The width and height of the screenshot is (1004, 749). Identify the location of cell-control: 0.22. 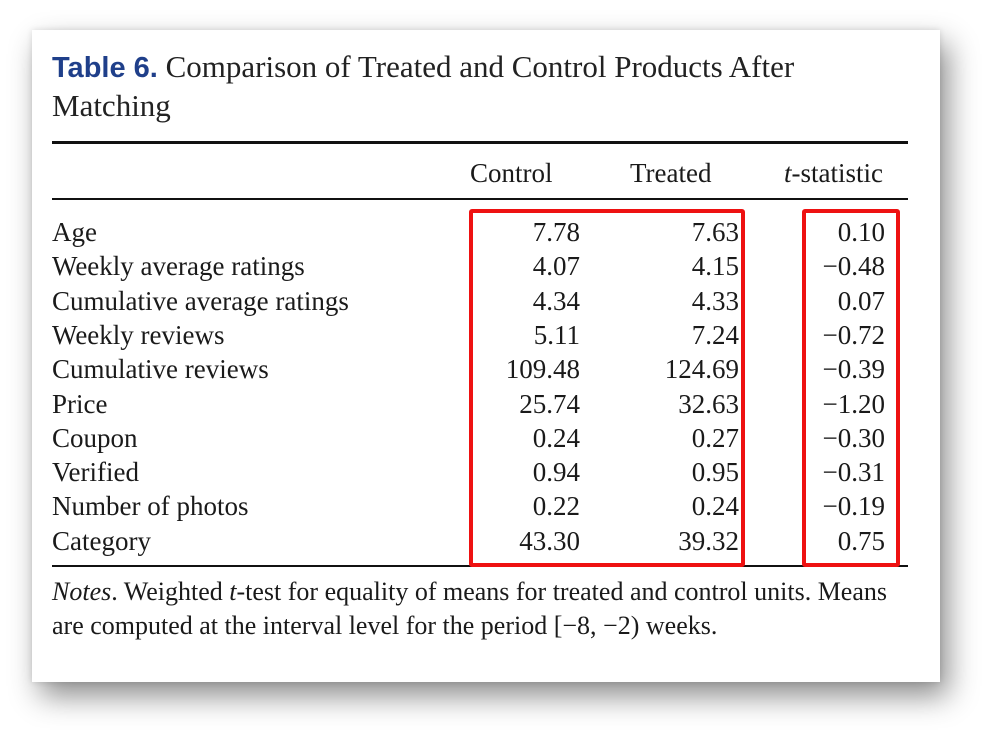
(556, 506).